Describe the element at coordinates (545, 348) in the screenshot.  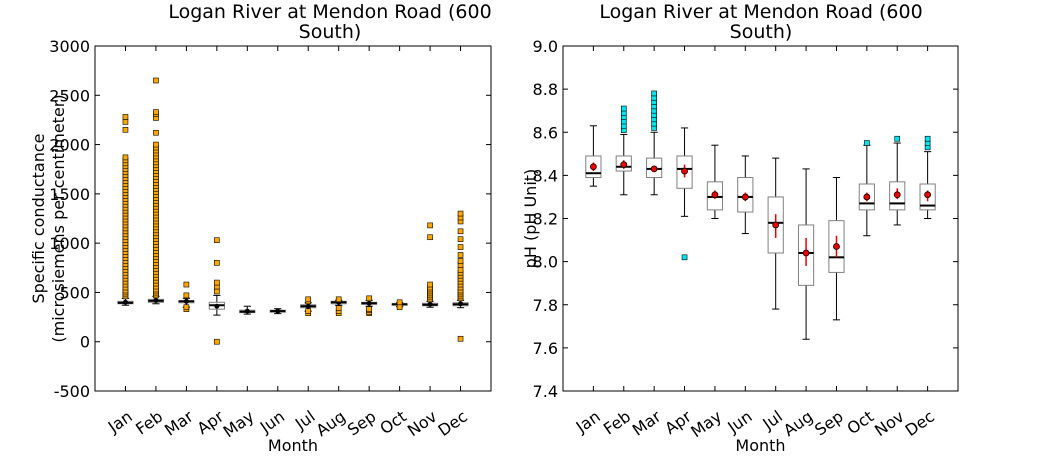
I see `y-tick-label: 7.6` at that location.